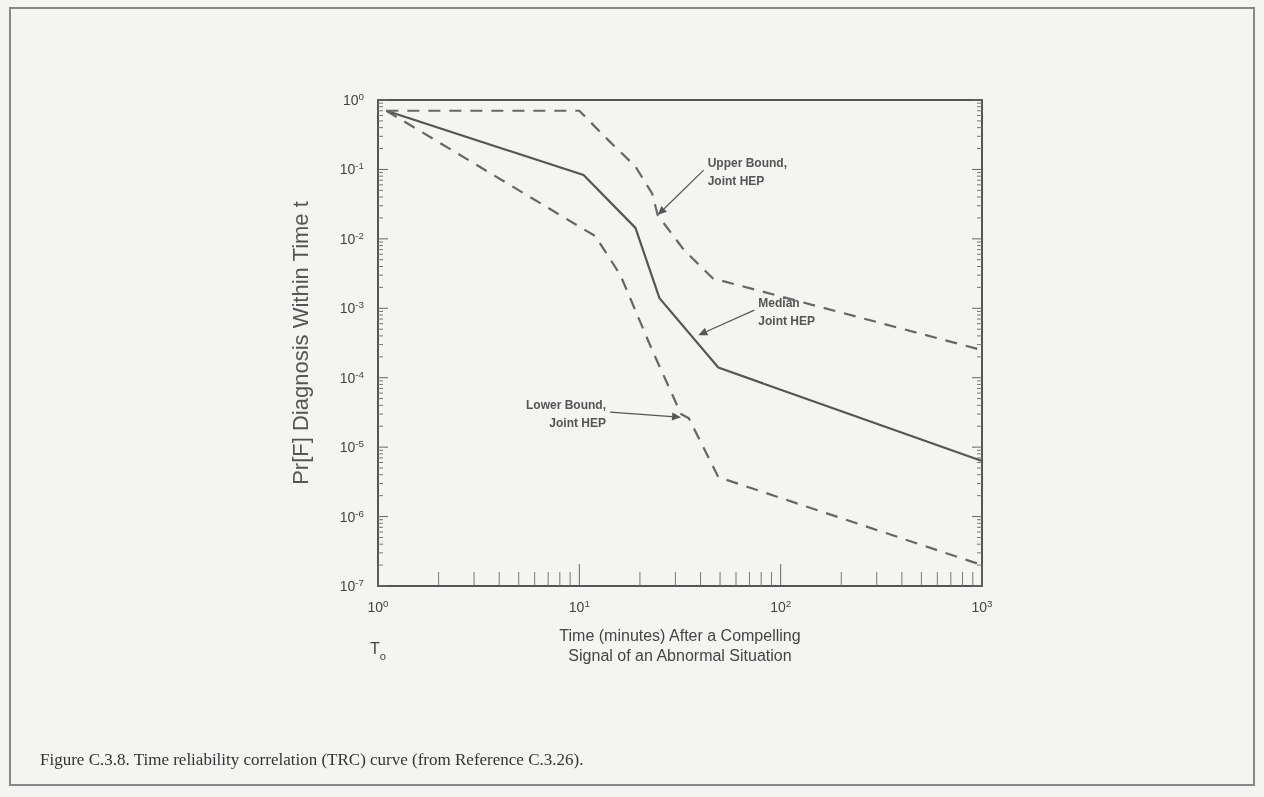 This screenshot has height=797, width=1264. What do you see at coordinates (352, 377) in the screenshot?
I see `y-tick-label: 10$^{-4}$` at bounding box center [352, 377].